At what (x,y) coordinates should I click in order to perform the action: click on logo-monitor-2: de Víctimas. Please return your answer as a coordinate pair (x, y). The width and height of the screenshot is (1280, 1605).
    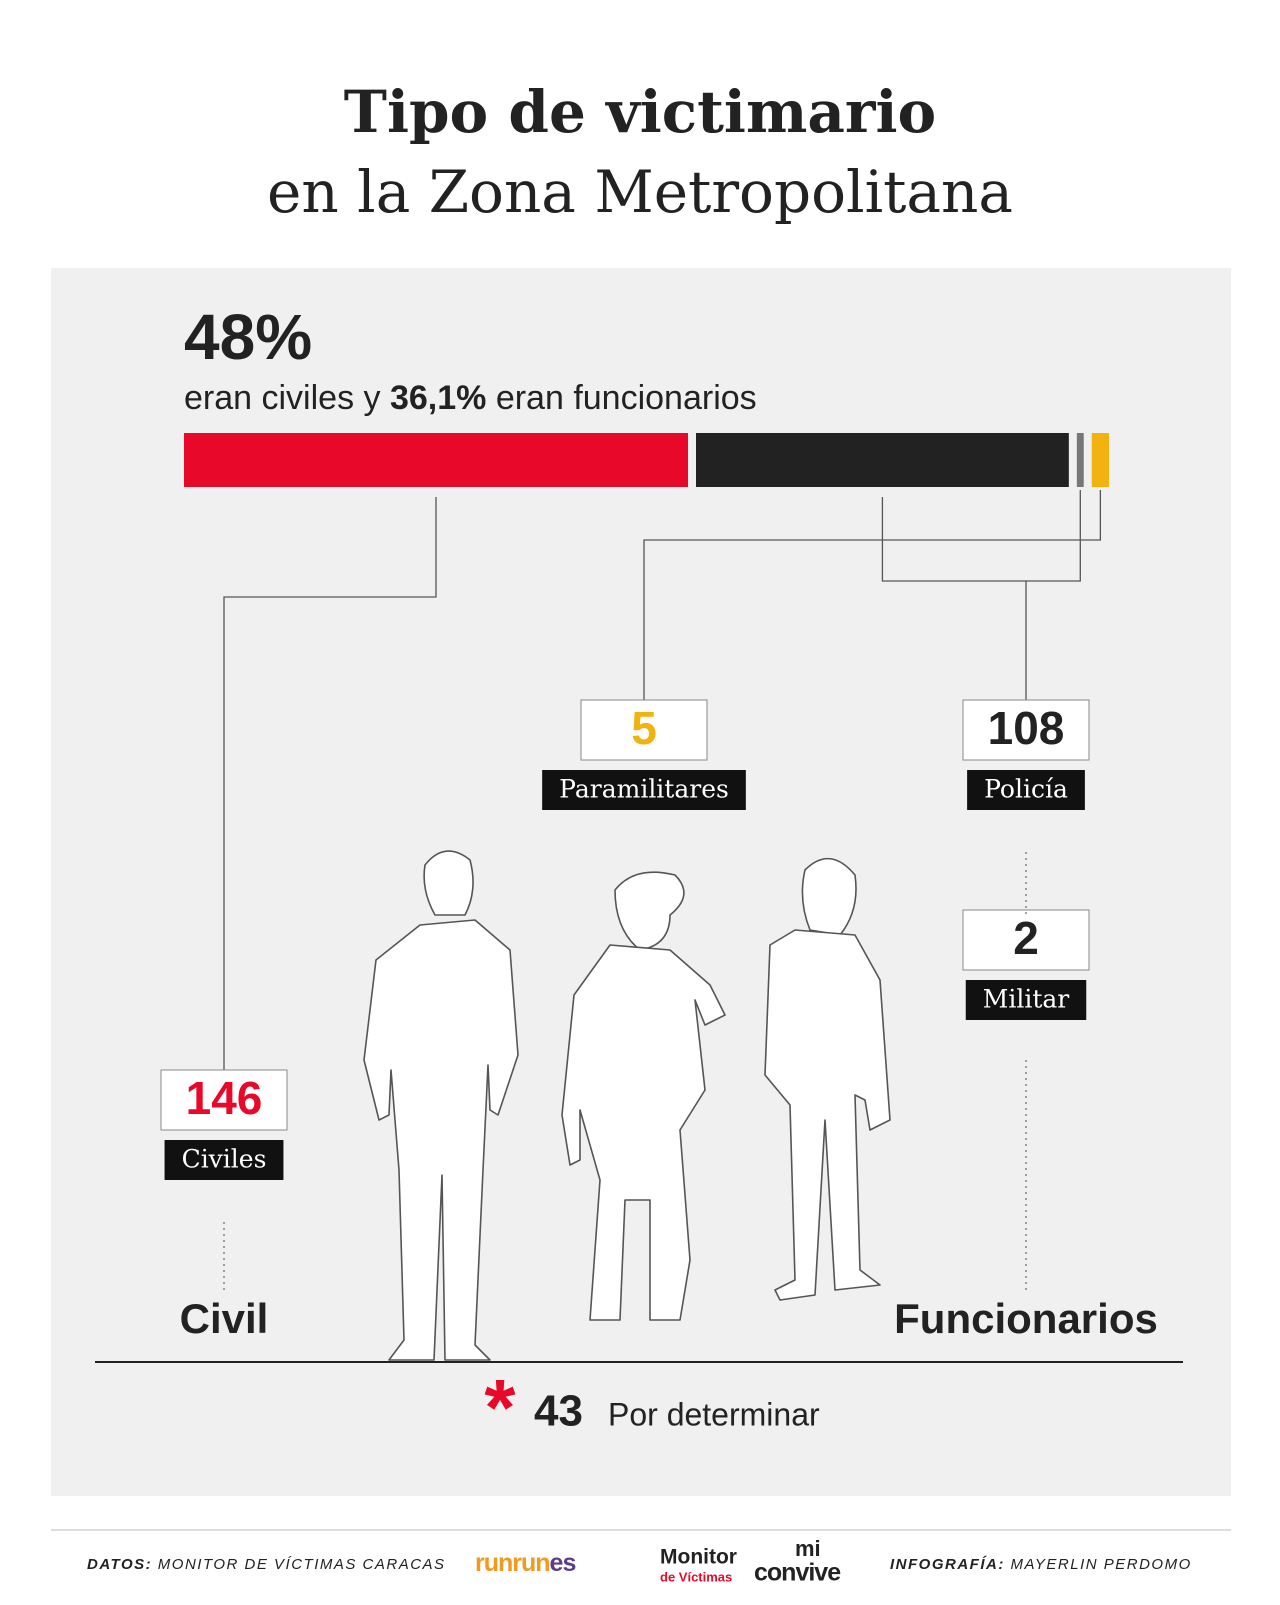
    Looking at the image, I should click on (696, 1576).